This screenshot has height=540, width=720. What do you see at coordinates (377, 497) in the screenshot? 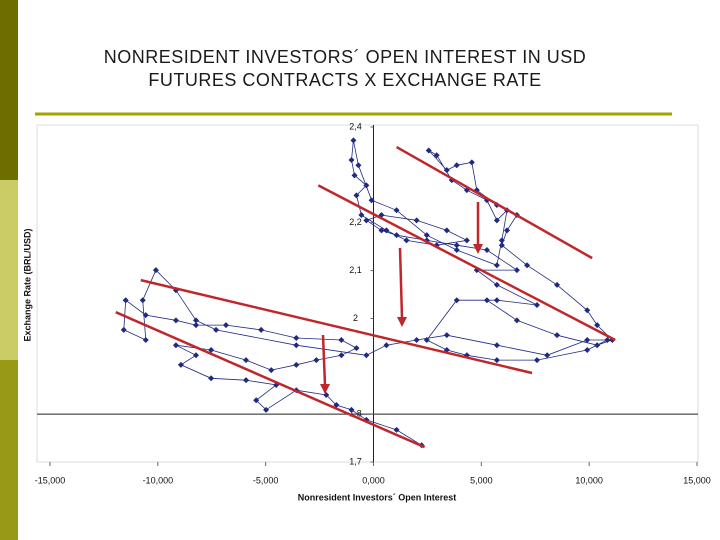
I see `x-axis-title: Nonresident Investors´ Open Interest` at bounding box center [377, 497].